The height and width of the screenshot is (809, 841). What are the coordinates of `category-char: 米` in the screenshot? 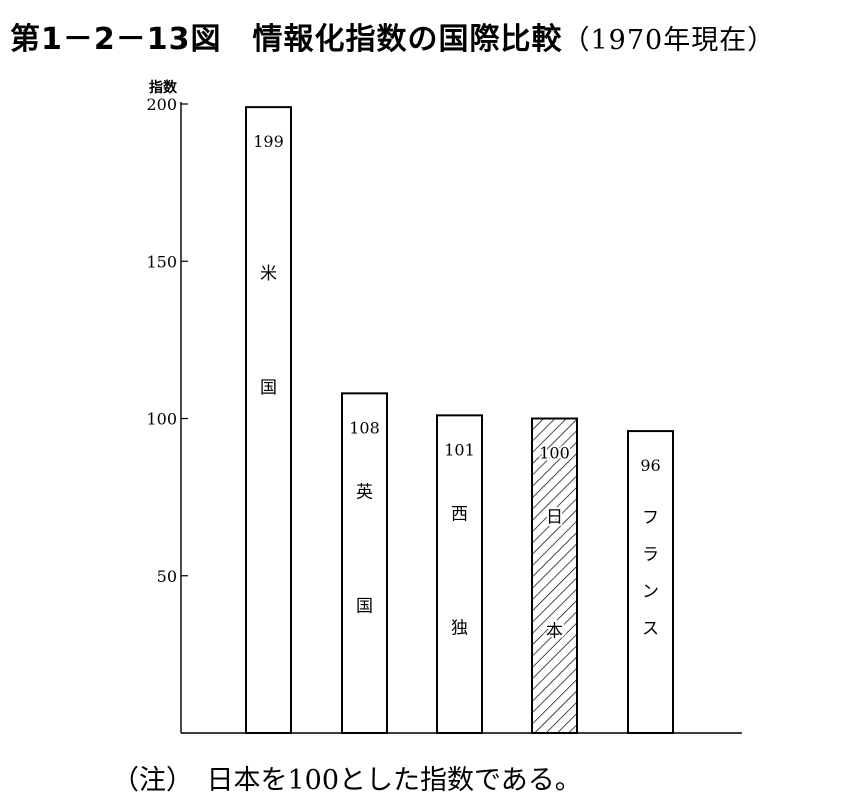 It's located at (268, 274).